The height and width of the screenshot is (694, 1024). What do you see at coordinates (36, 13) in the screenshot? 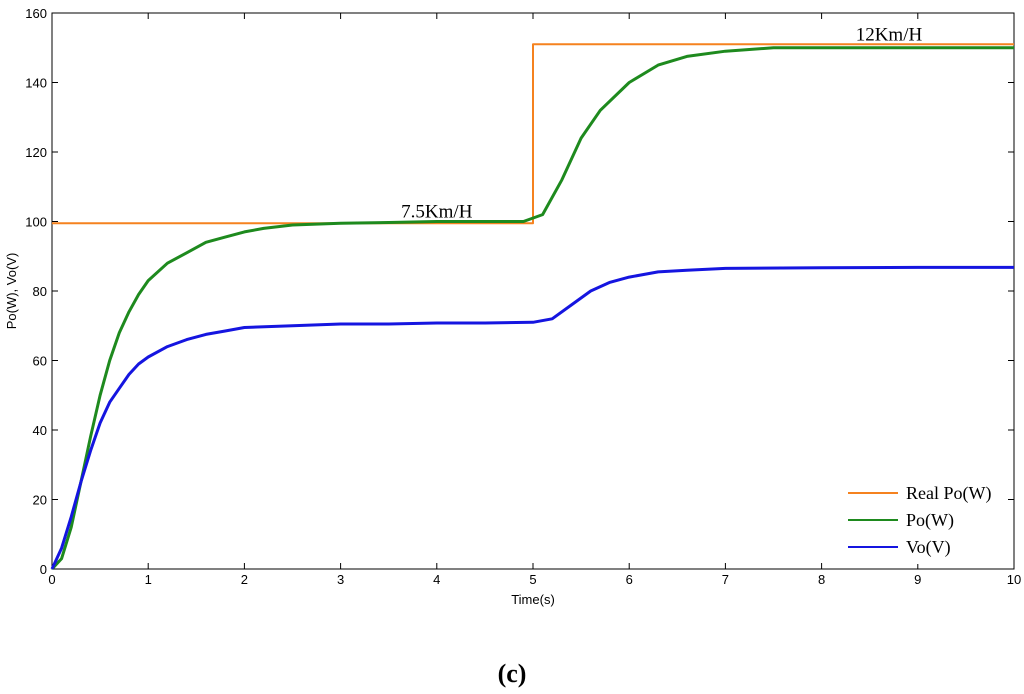
I see `y-tick-label: 160` at bounding box center [36, 13].